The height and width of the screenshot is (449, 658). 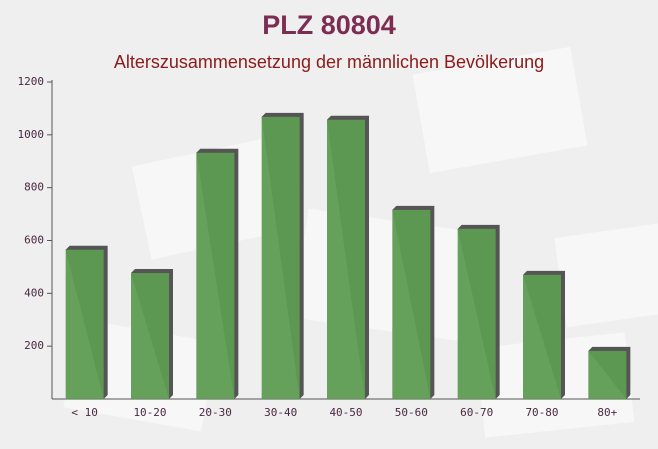 What do you see at coordinates (84, 412) in the screenshot?
I see `x-tick-label: < 10` at bounding box center [84, 412].